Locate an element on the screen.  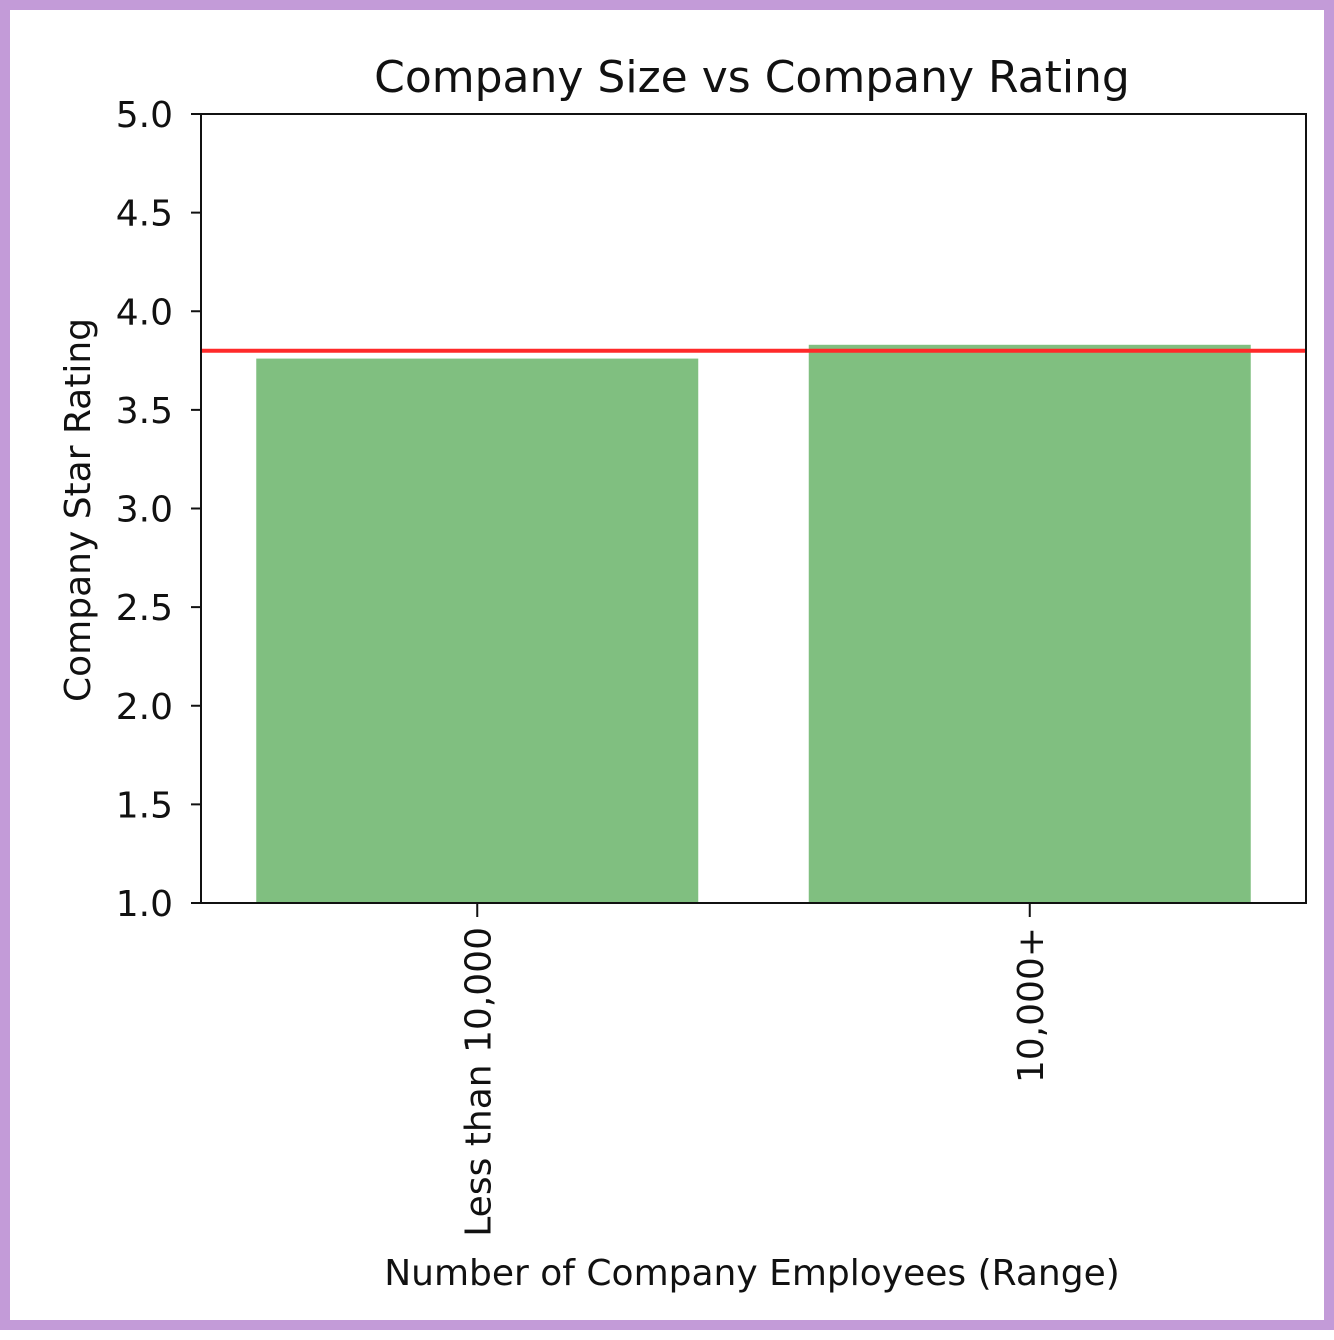
chart-title: Company Size vs Company Rating is located at coordinates (752, 77).